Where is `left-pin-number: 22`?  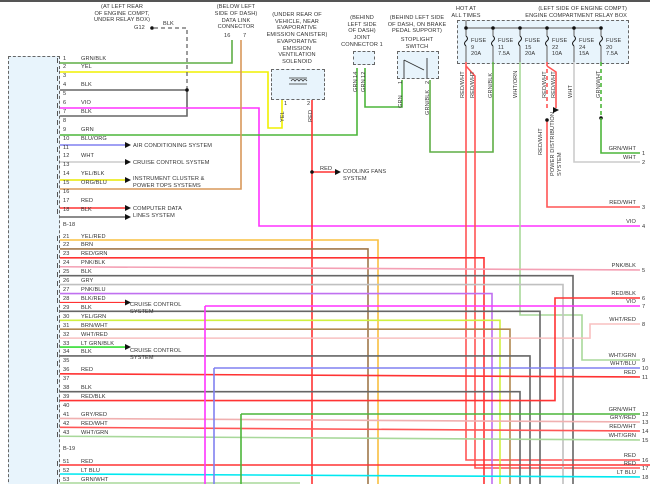
left-pin-number: 22 is located at coordinates (66, 245).